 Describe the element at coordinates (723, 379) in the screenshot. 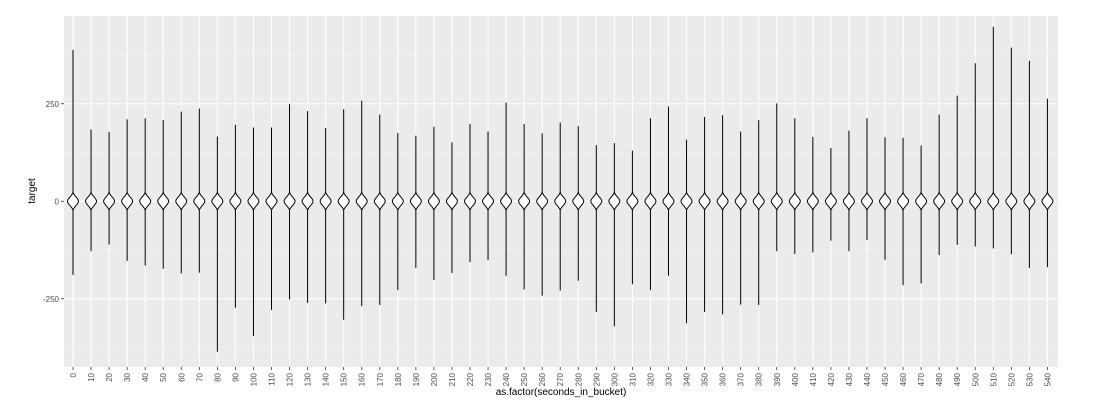

I see `x-tick-label: 360` at that location.